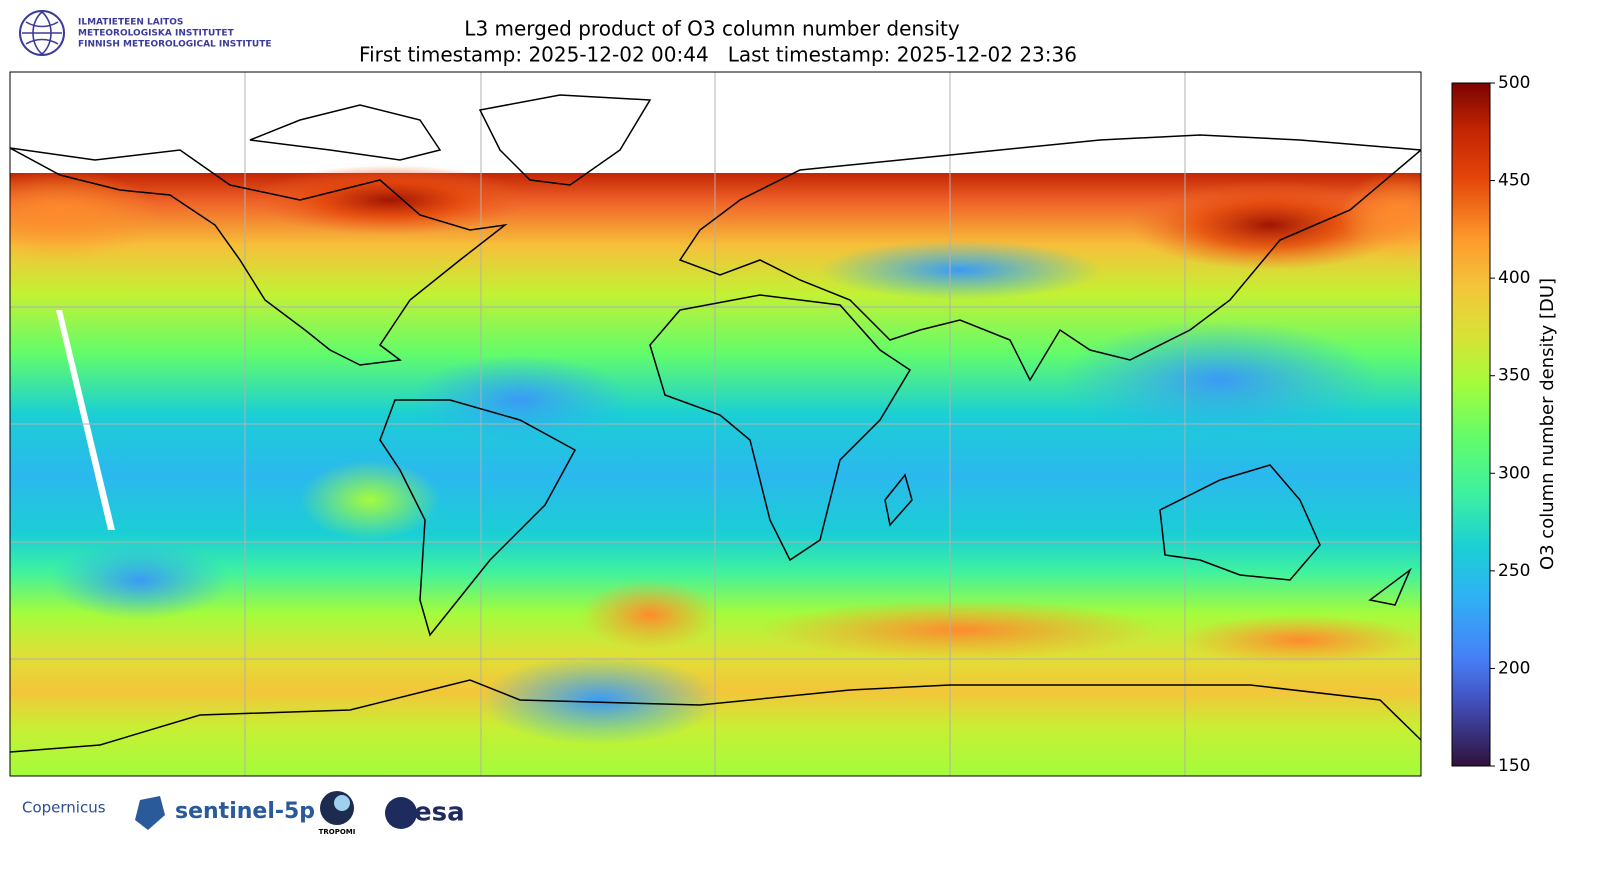 Image resolution: width=1609 pixels, height=870 pixels. Describe the element at coordinates (64, 808) in the screenshot. I see `logo-copernicus: Copernicus` at that location.